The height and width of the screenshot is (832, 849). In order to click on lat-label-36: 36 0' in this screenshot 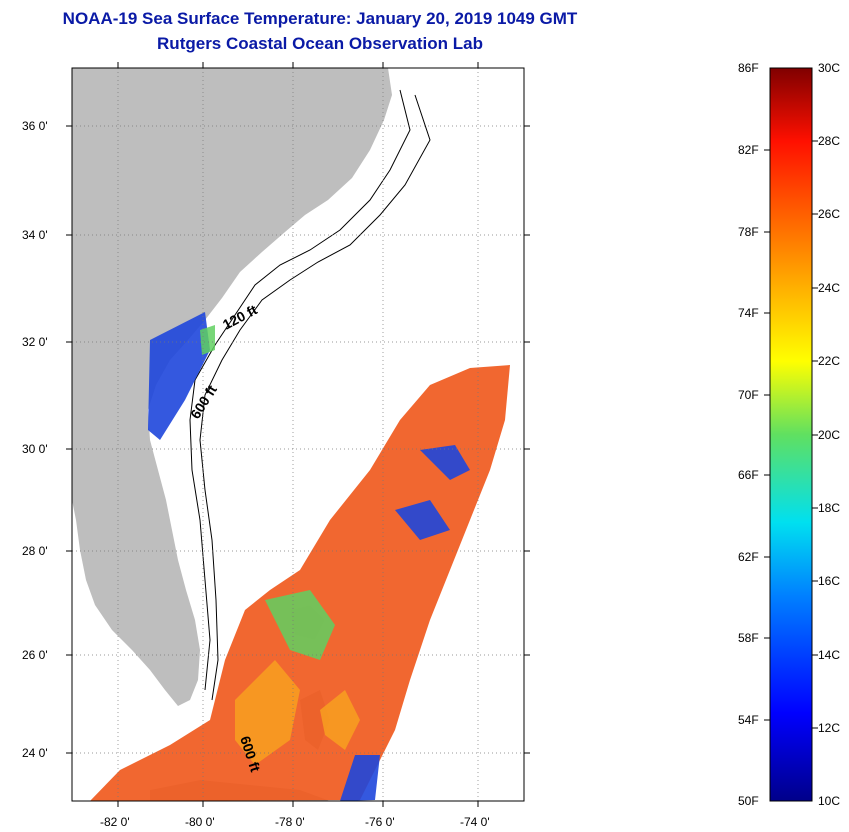, I will do `click(35, 126)`.